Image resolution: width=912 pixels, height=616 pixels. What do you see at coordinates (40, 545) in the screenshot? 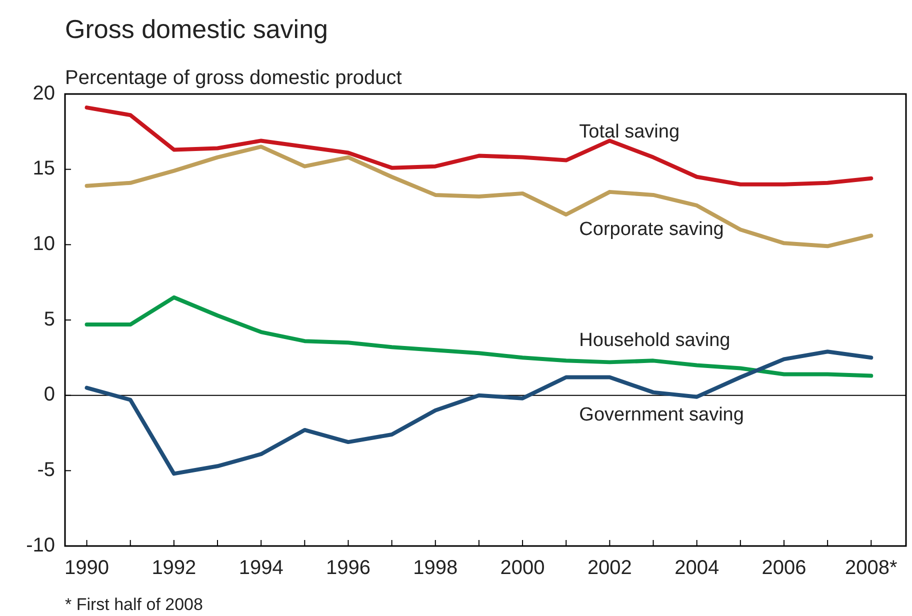
I see `y-tick-label: -10` at bounding box center [40, 545].